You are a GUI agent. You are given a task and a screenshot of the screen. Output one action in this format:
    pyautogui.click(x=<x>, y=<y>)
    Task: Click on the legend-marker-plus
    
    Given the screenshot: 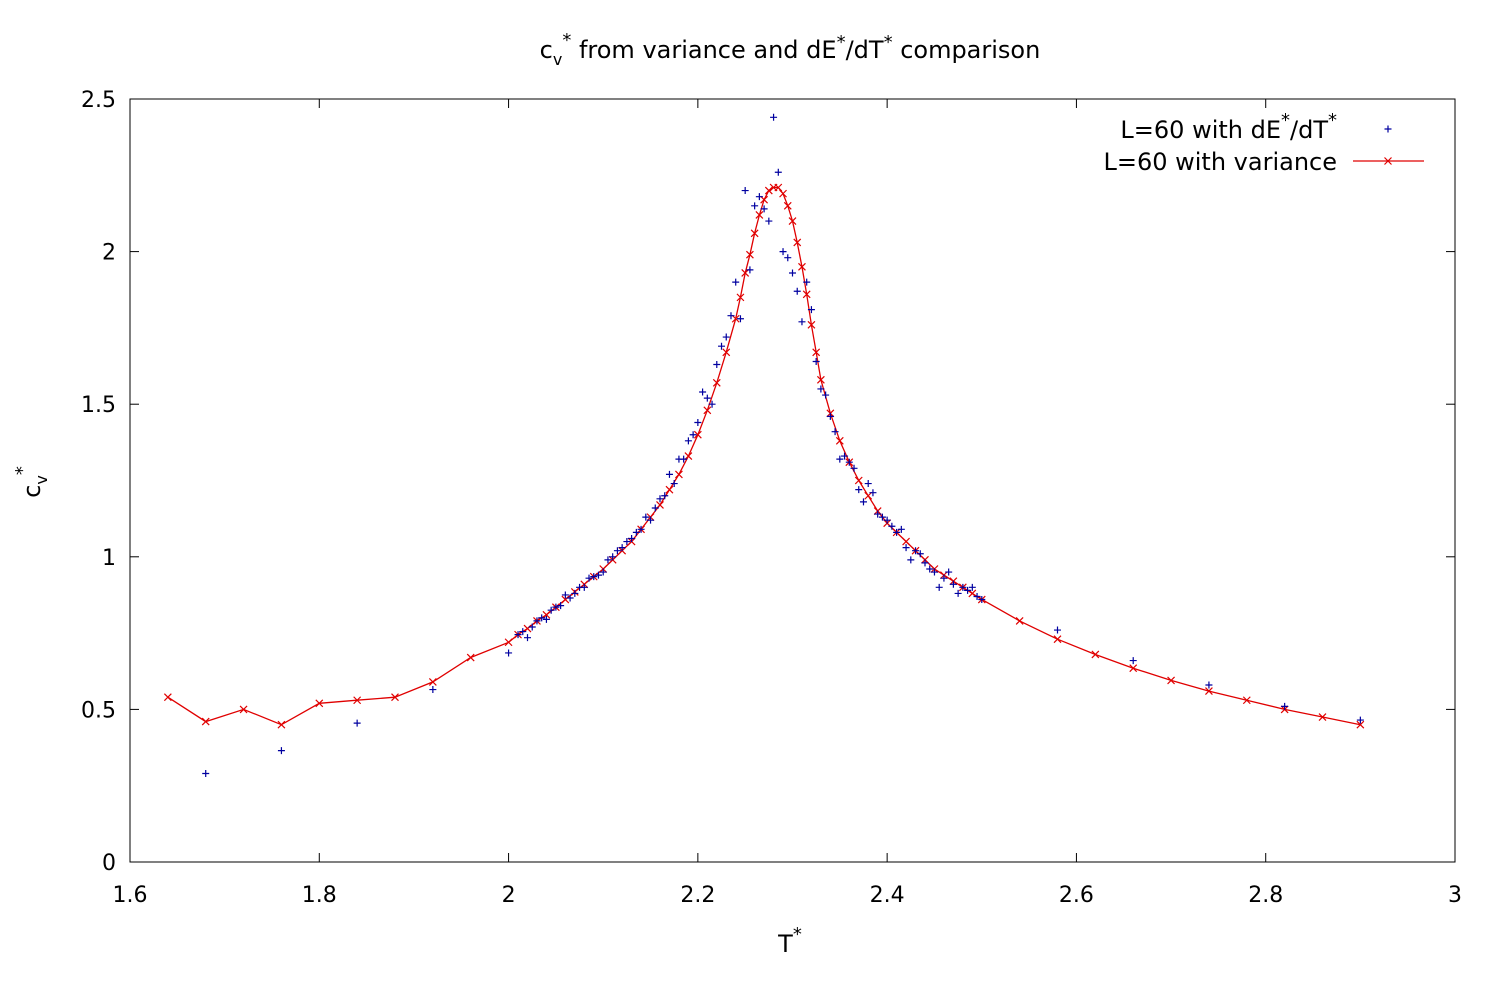 What is the action you would take?
    pyautogui.click(x=1388, y=129)
    